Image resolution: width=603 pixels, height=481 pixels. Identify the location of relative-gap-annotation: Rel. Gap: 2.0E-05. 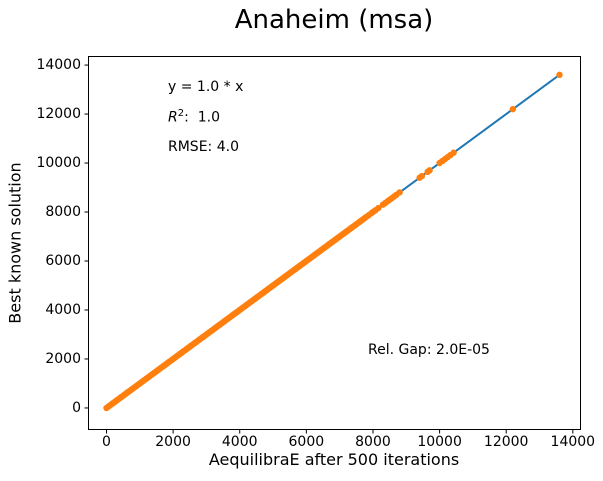
(429, 350).